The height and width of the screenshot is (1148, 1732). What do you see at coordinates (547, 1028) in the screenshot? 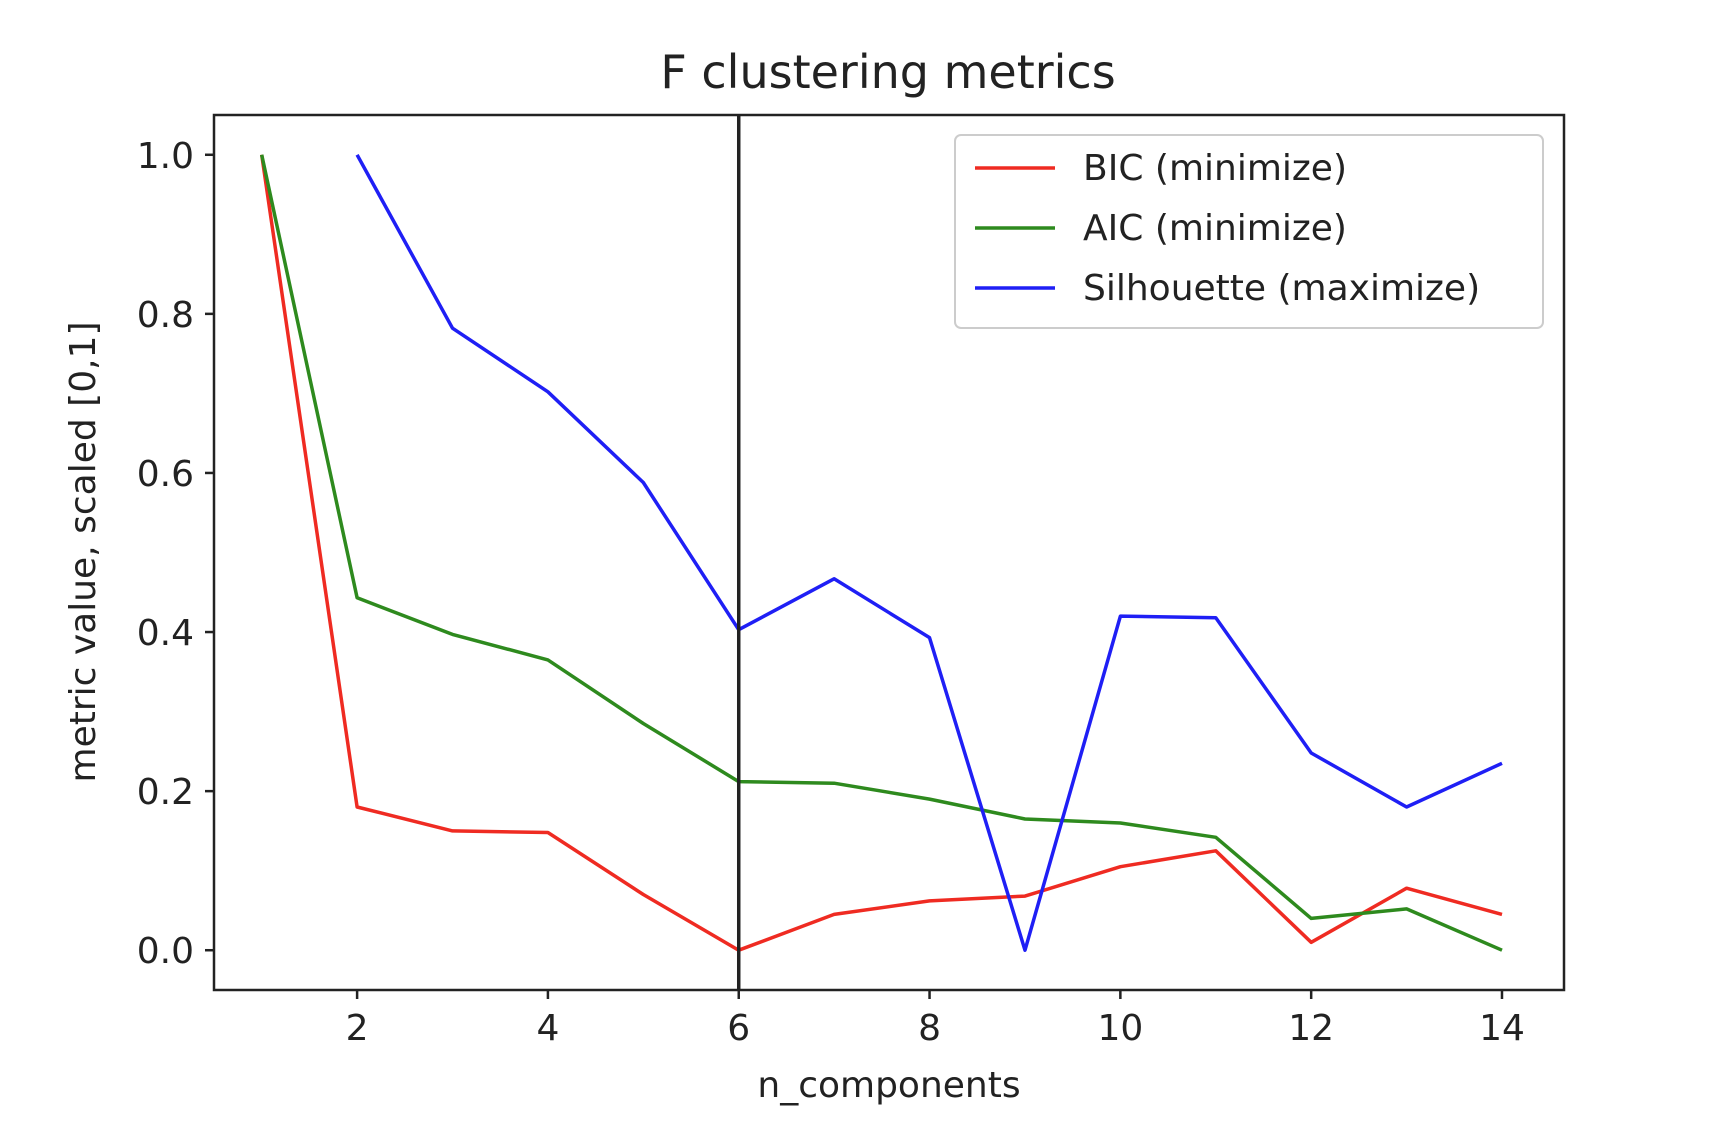
I see `x-tick-label: 4` at bounding box center [547, 1028].